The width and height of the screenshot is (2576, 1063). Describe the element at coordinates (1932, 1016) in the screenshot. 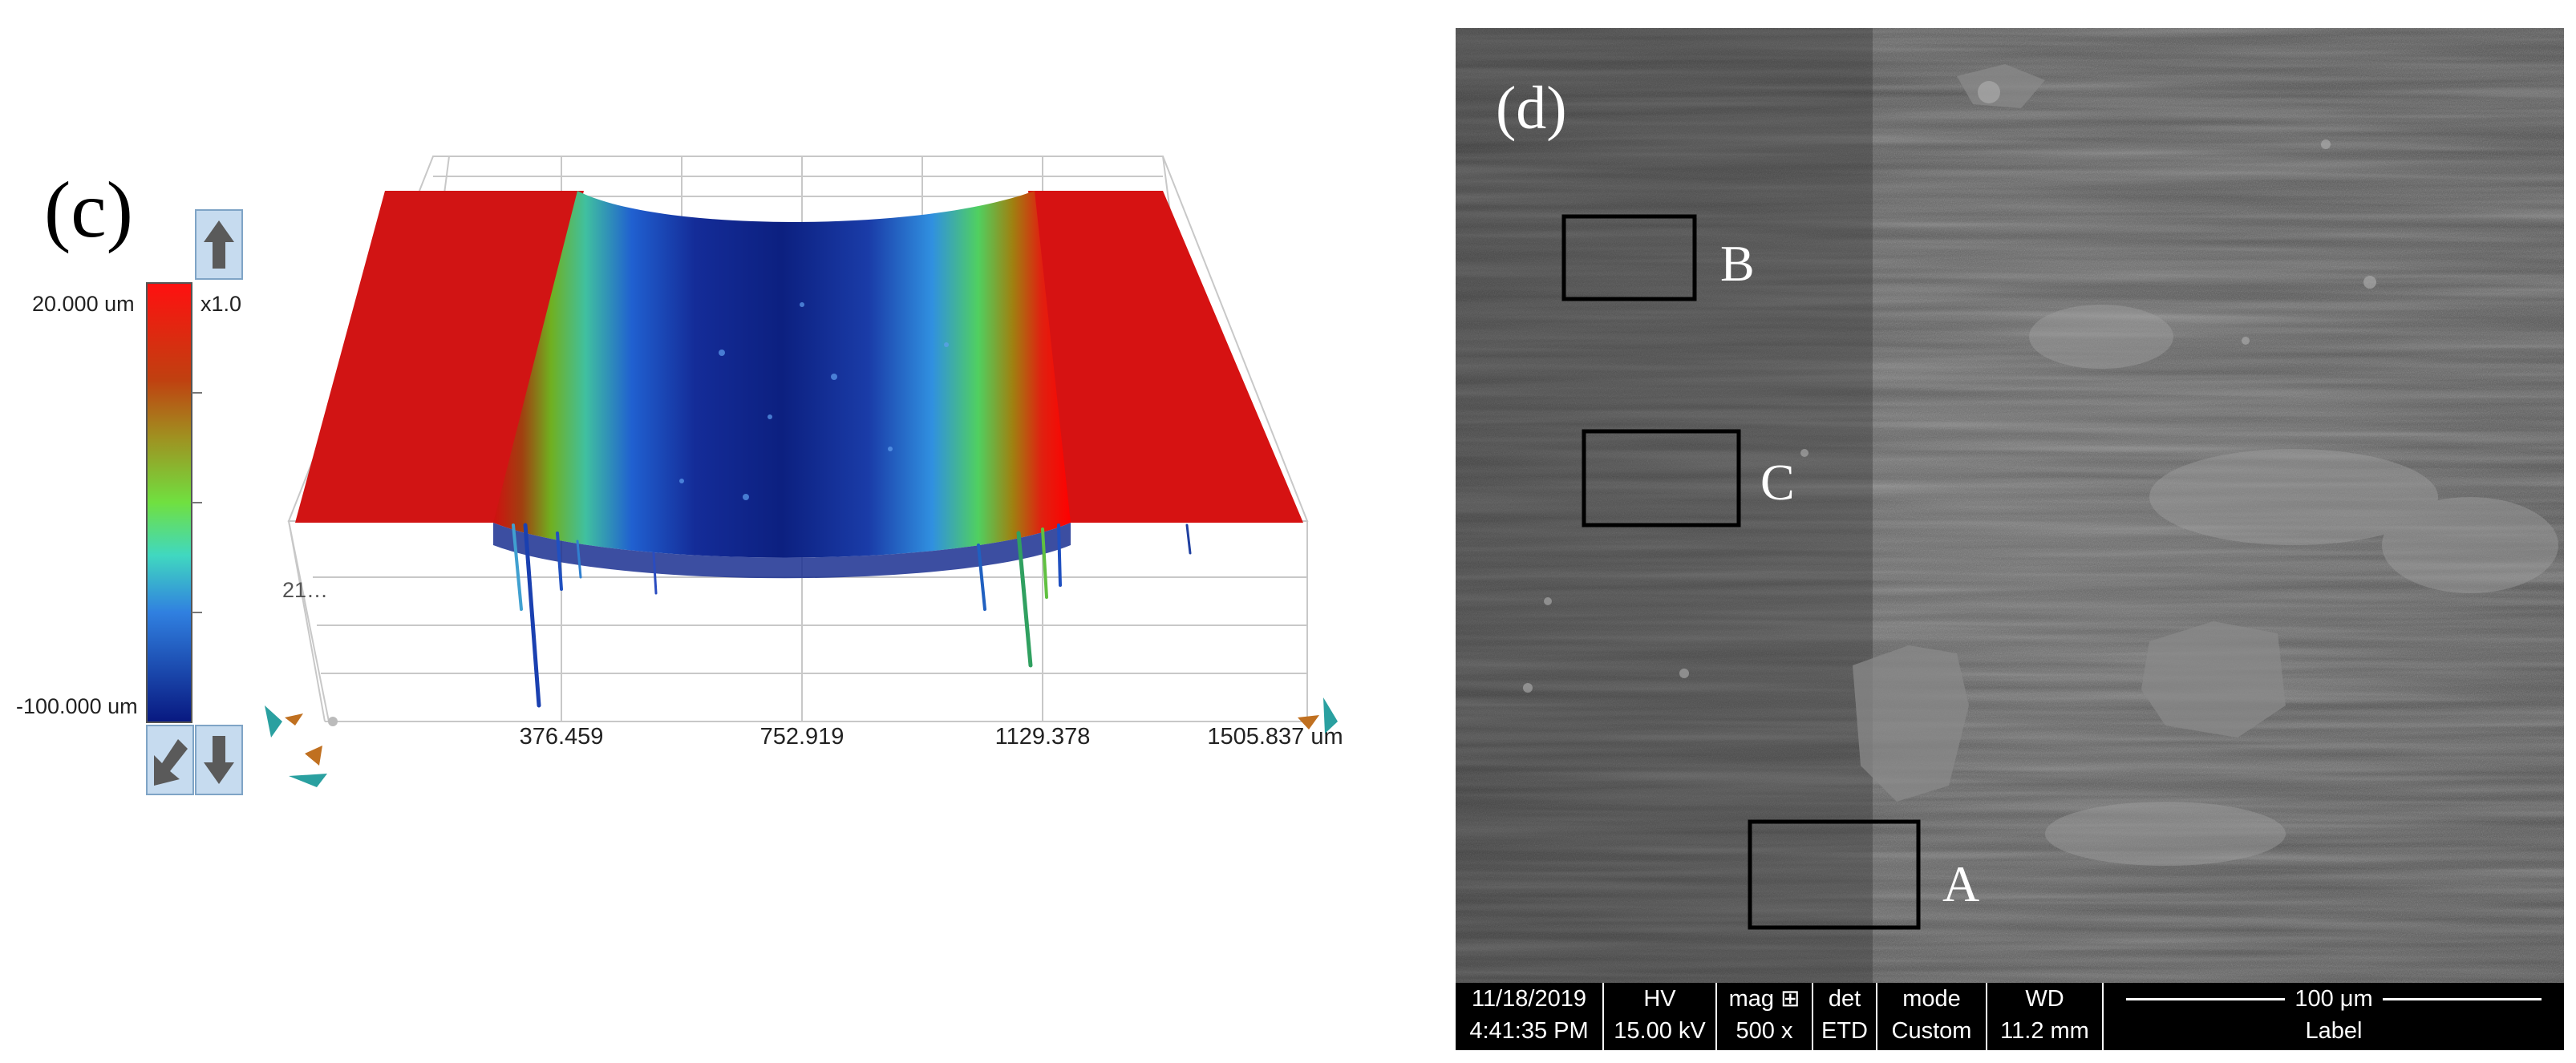

I see `sem-mode: mode Custom` at that location.